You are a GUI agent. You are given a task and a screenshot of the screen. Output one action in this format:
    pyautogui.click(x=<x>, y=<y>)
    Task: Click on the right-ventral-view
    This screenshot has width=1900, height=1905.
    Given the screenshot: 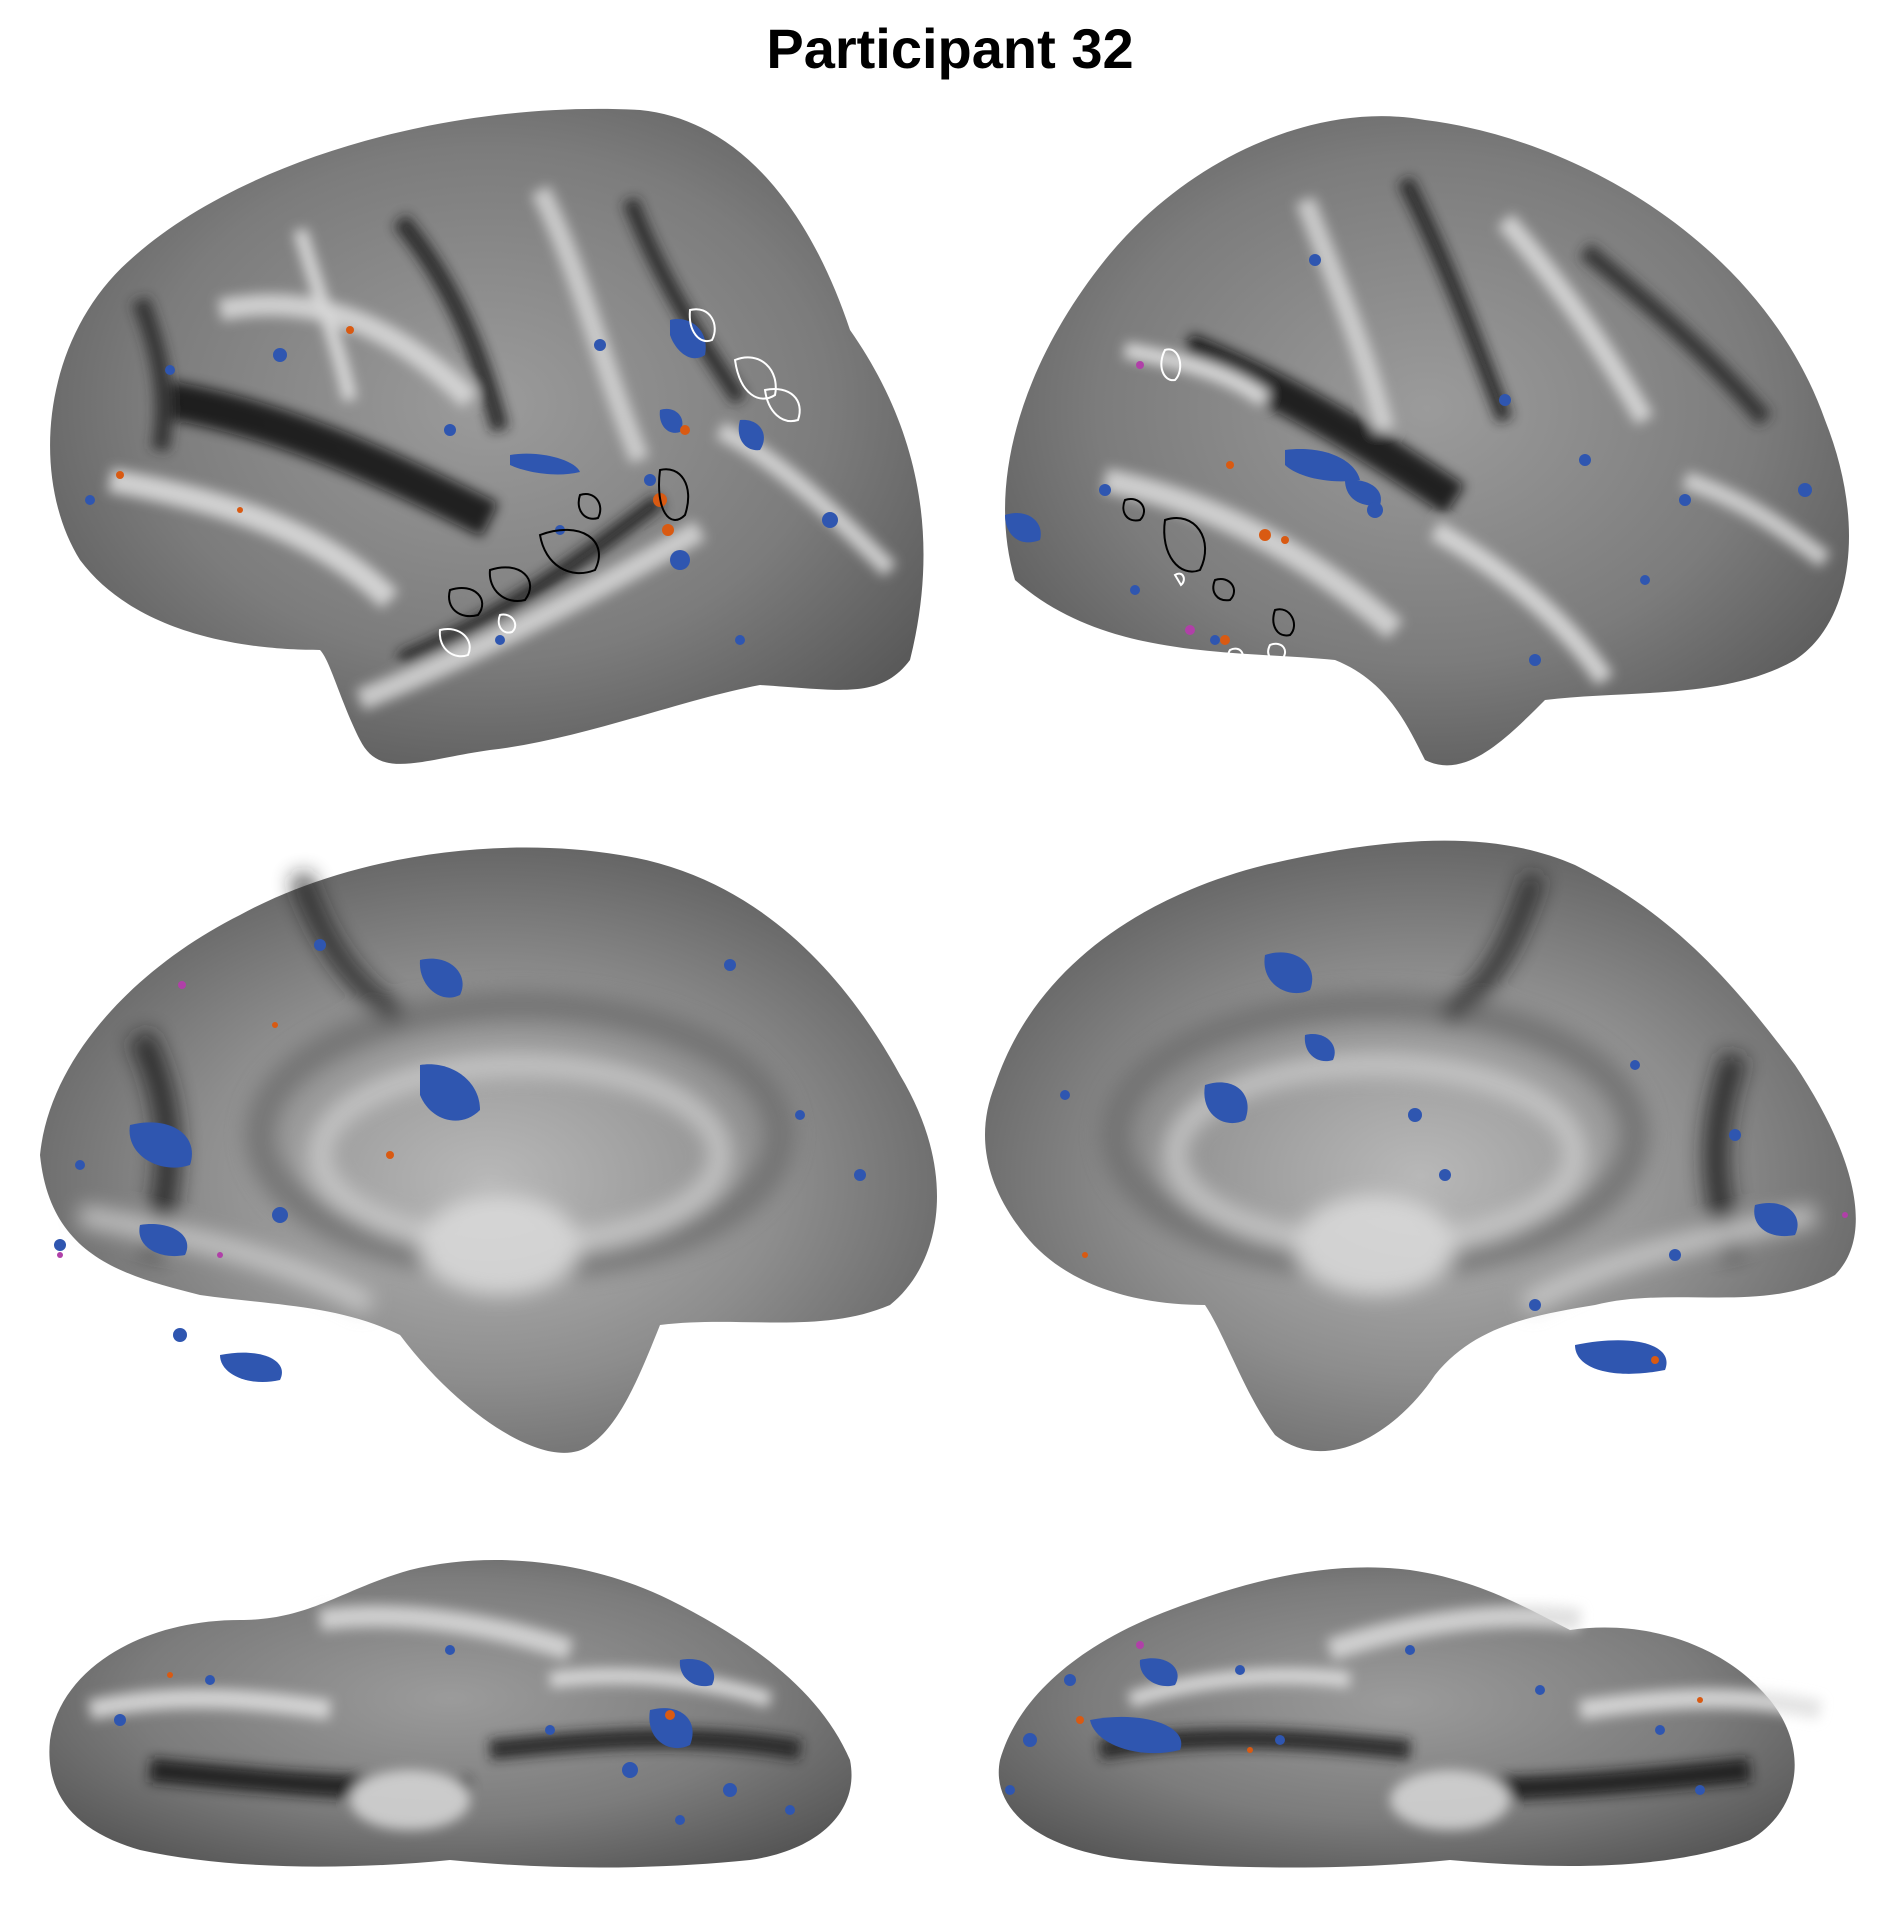 What is the action you would take?
    pyautogui.click(x=1425, y=1715)
    